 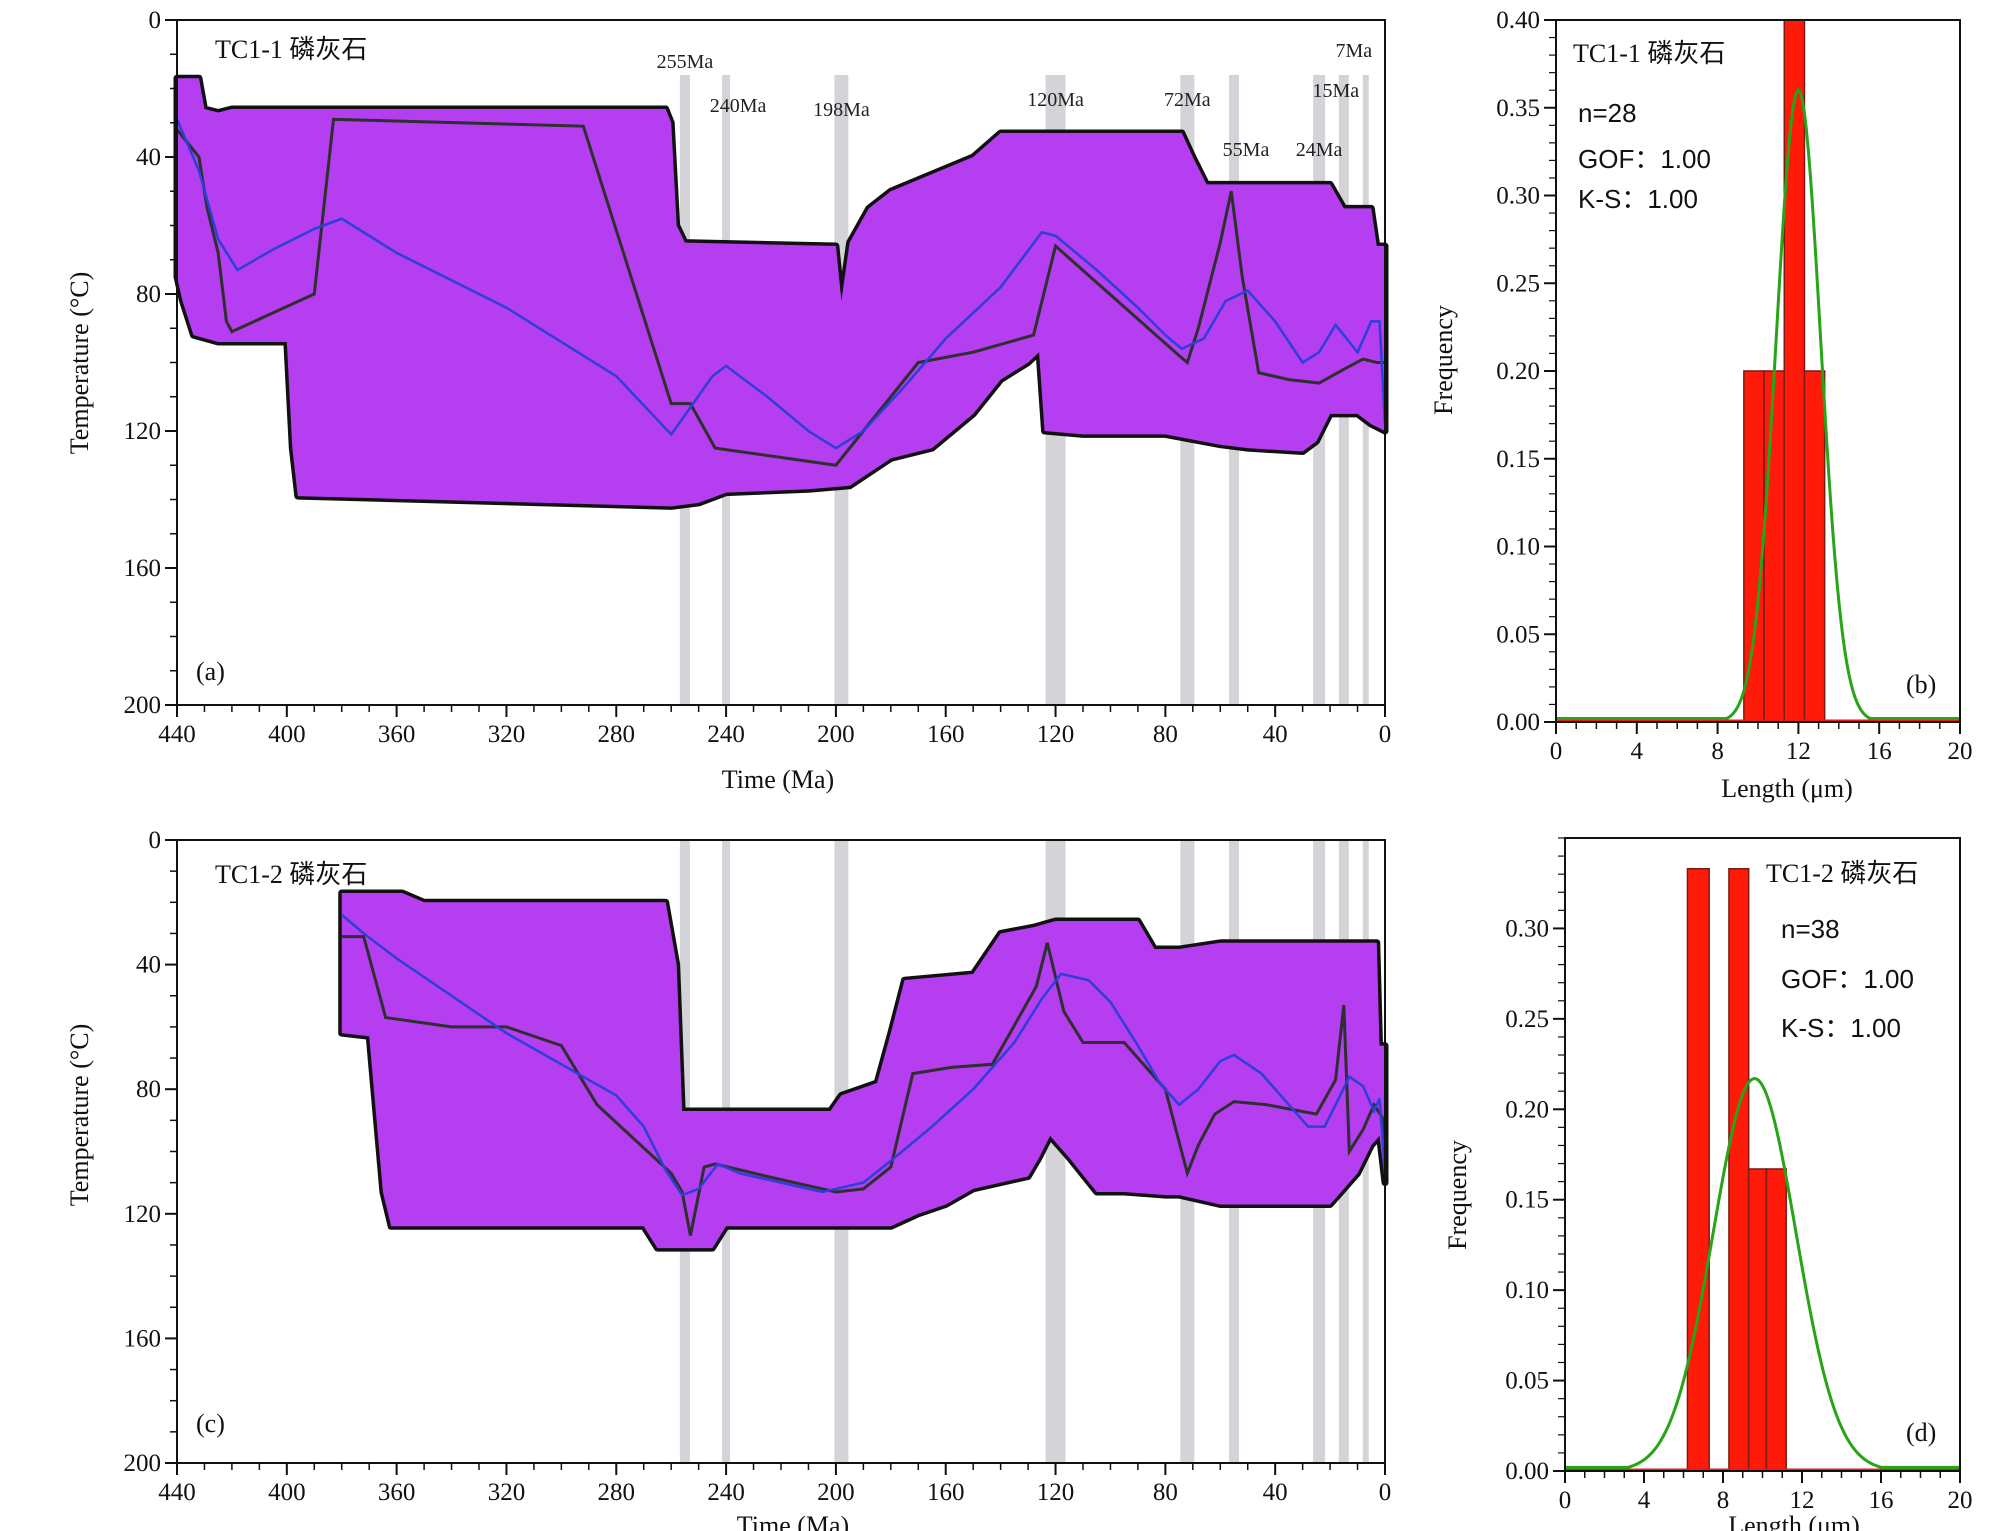 What do you see at coordinates (1518, 20) in the screenshot?
I see `y-tick-label: 0.40` at bounding box center [1518, 20].